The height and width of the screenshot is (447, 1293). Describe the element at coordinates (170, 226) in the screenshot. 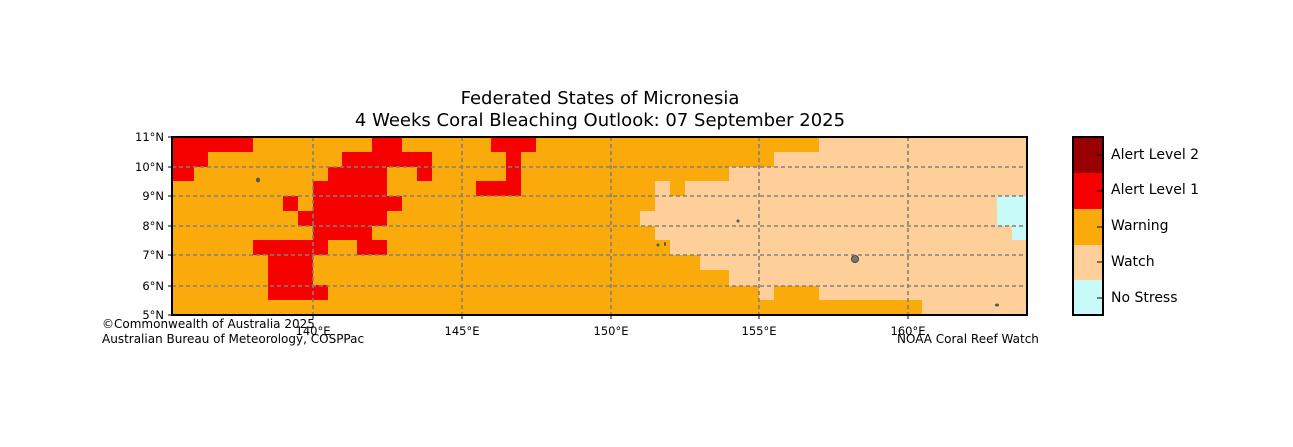

I see `lat-axis` at that location.